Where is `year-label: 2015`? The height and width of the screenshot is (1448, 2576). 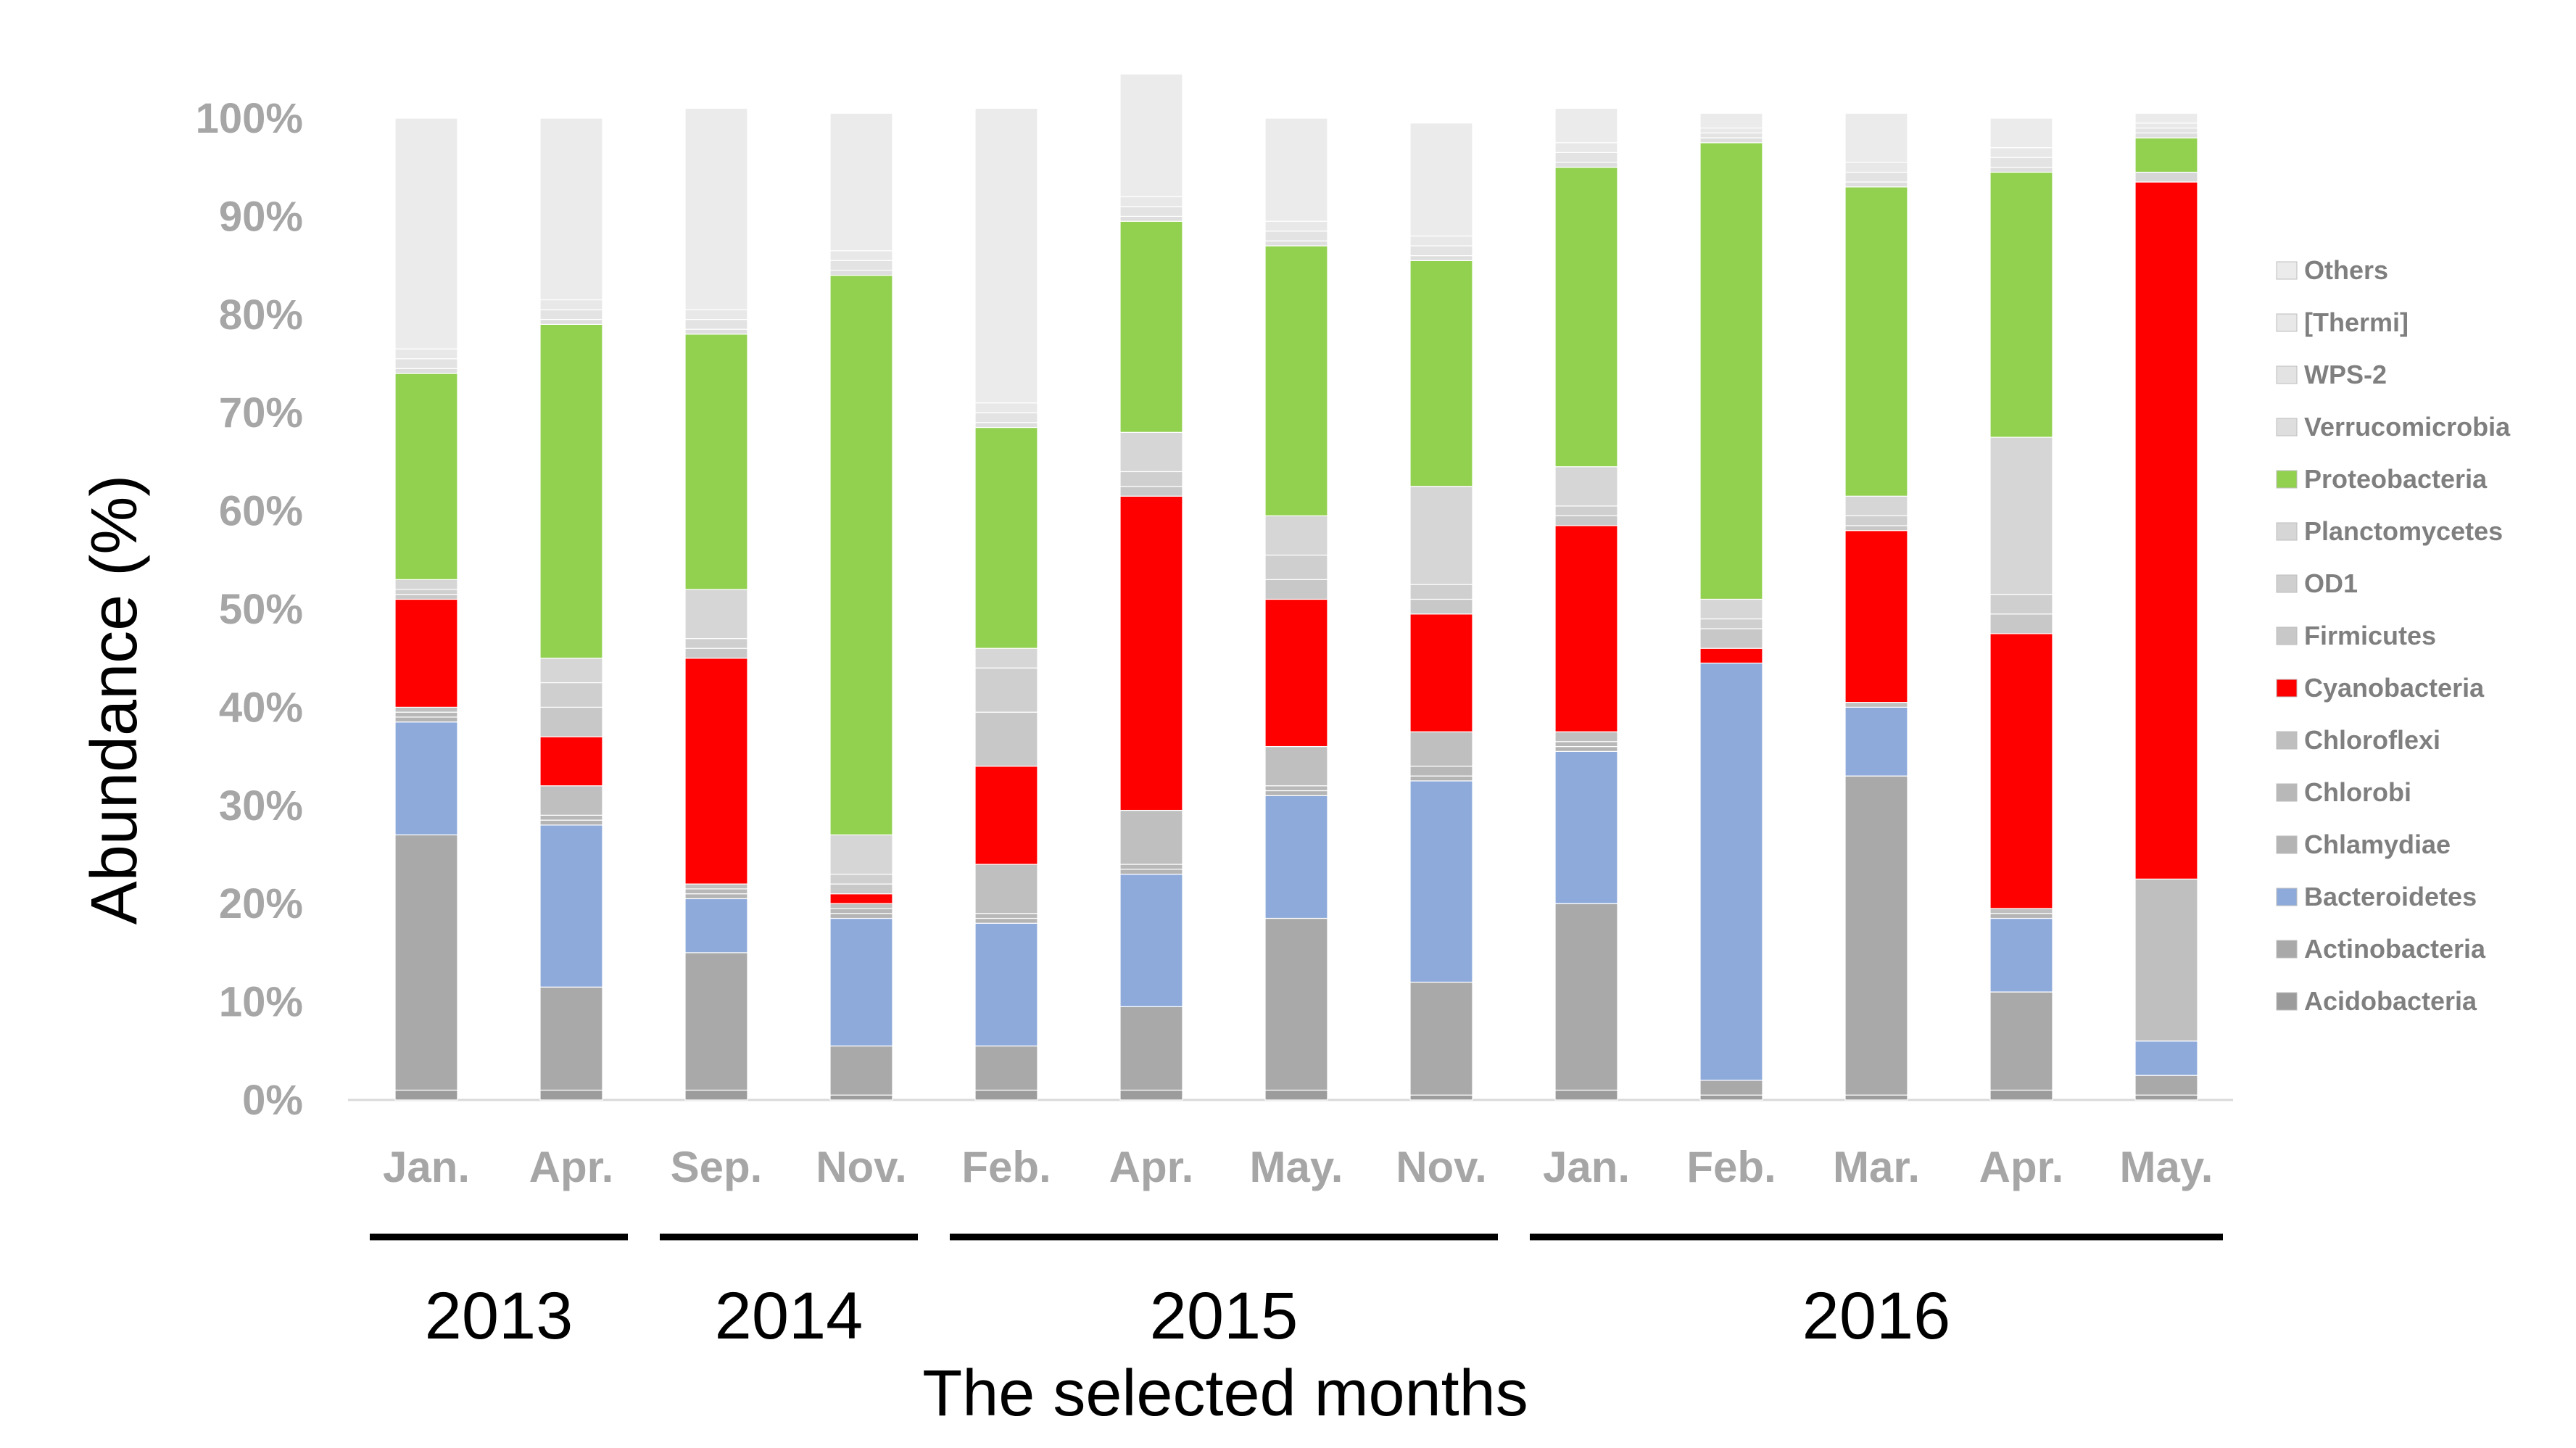 year-label: 2015 is located at coordinates (1224, 1316).